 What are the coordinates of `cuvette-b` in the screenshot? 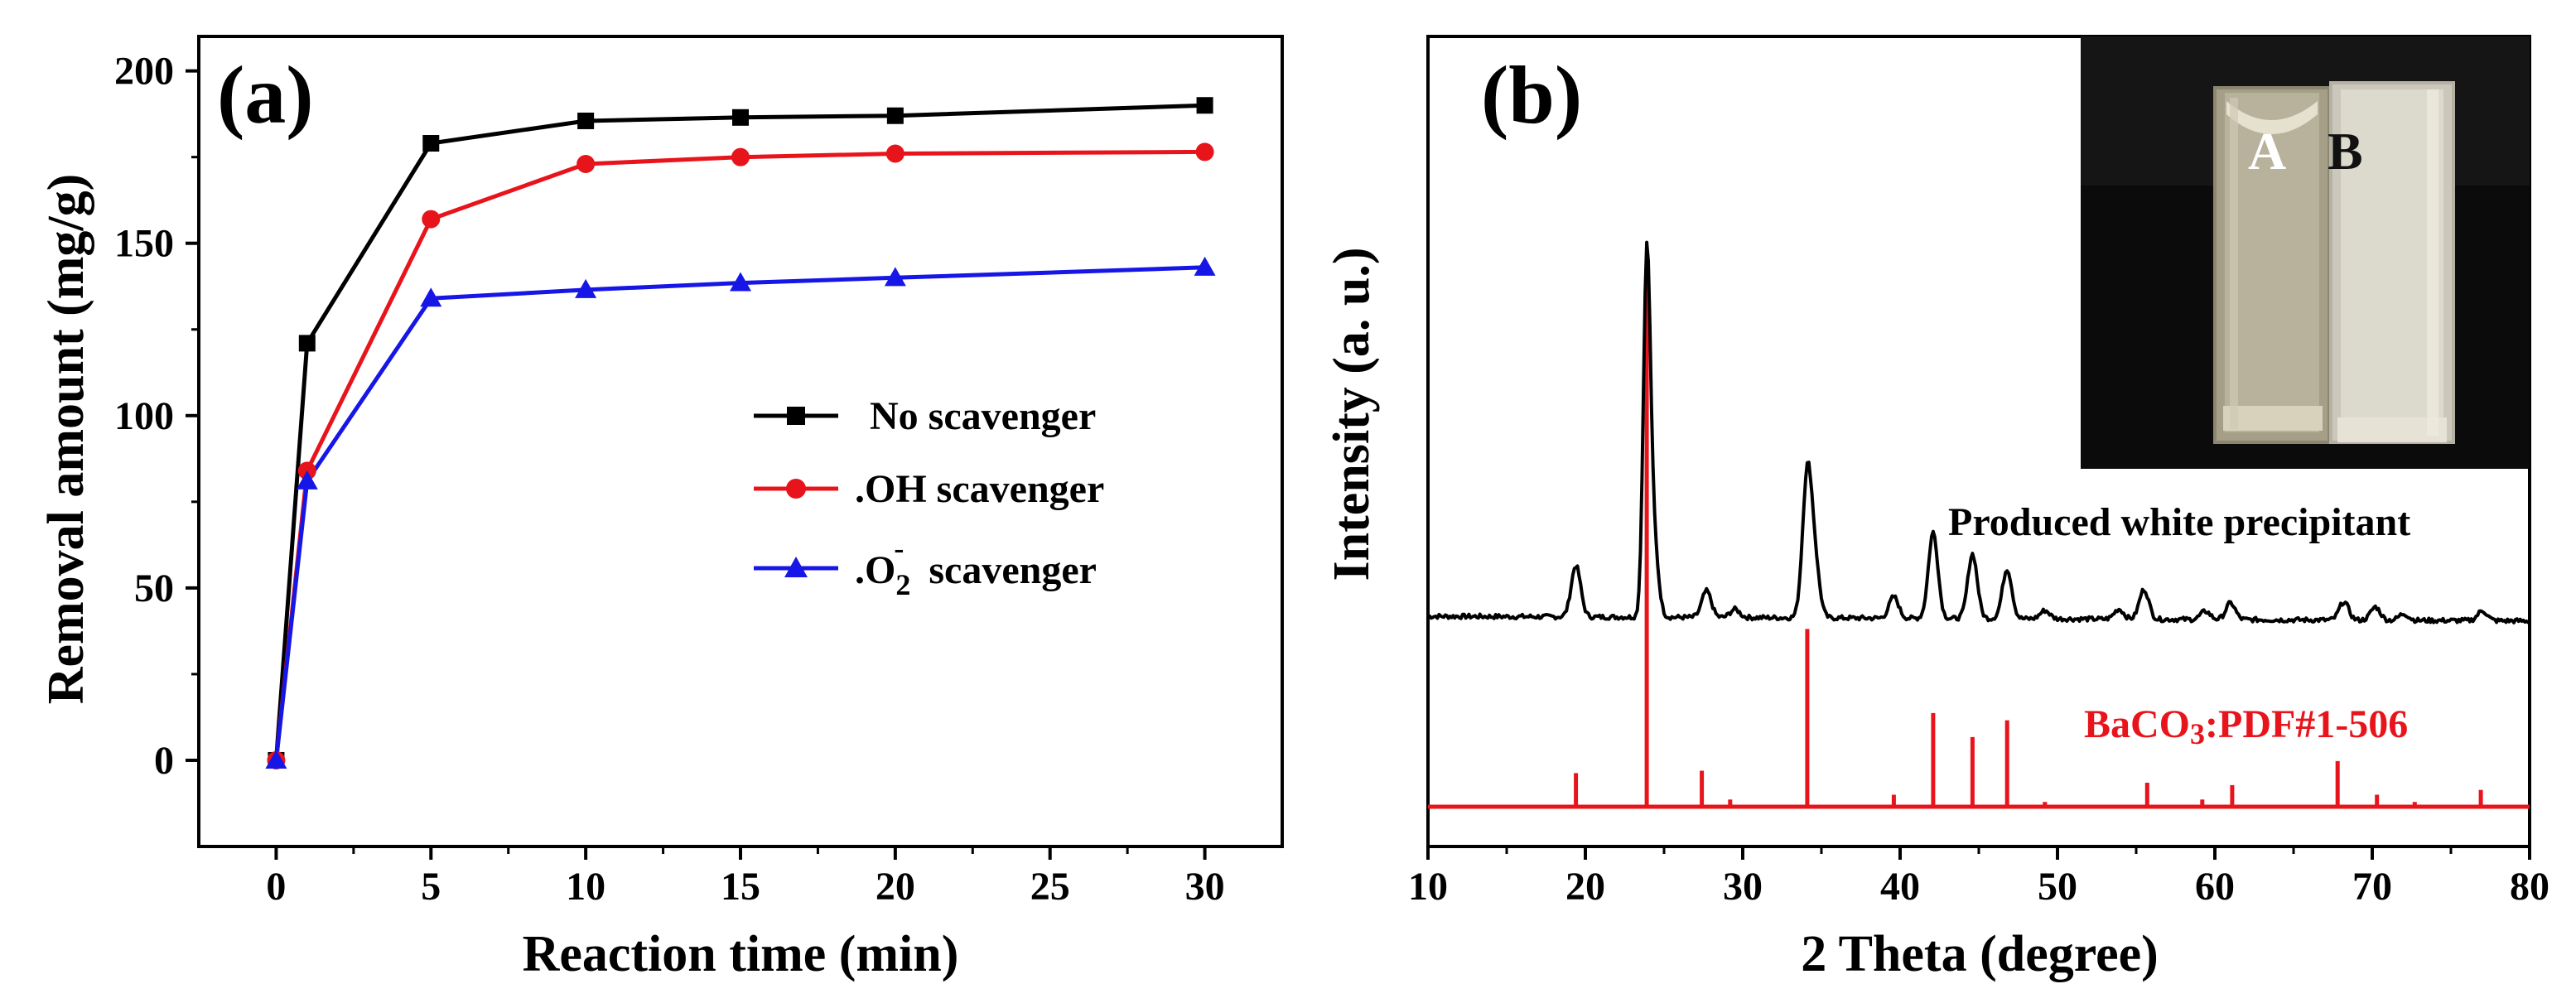 It's located at (2392, 262).